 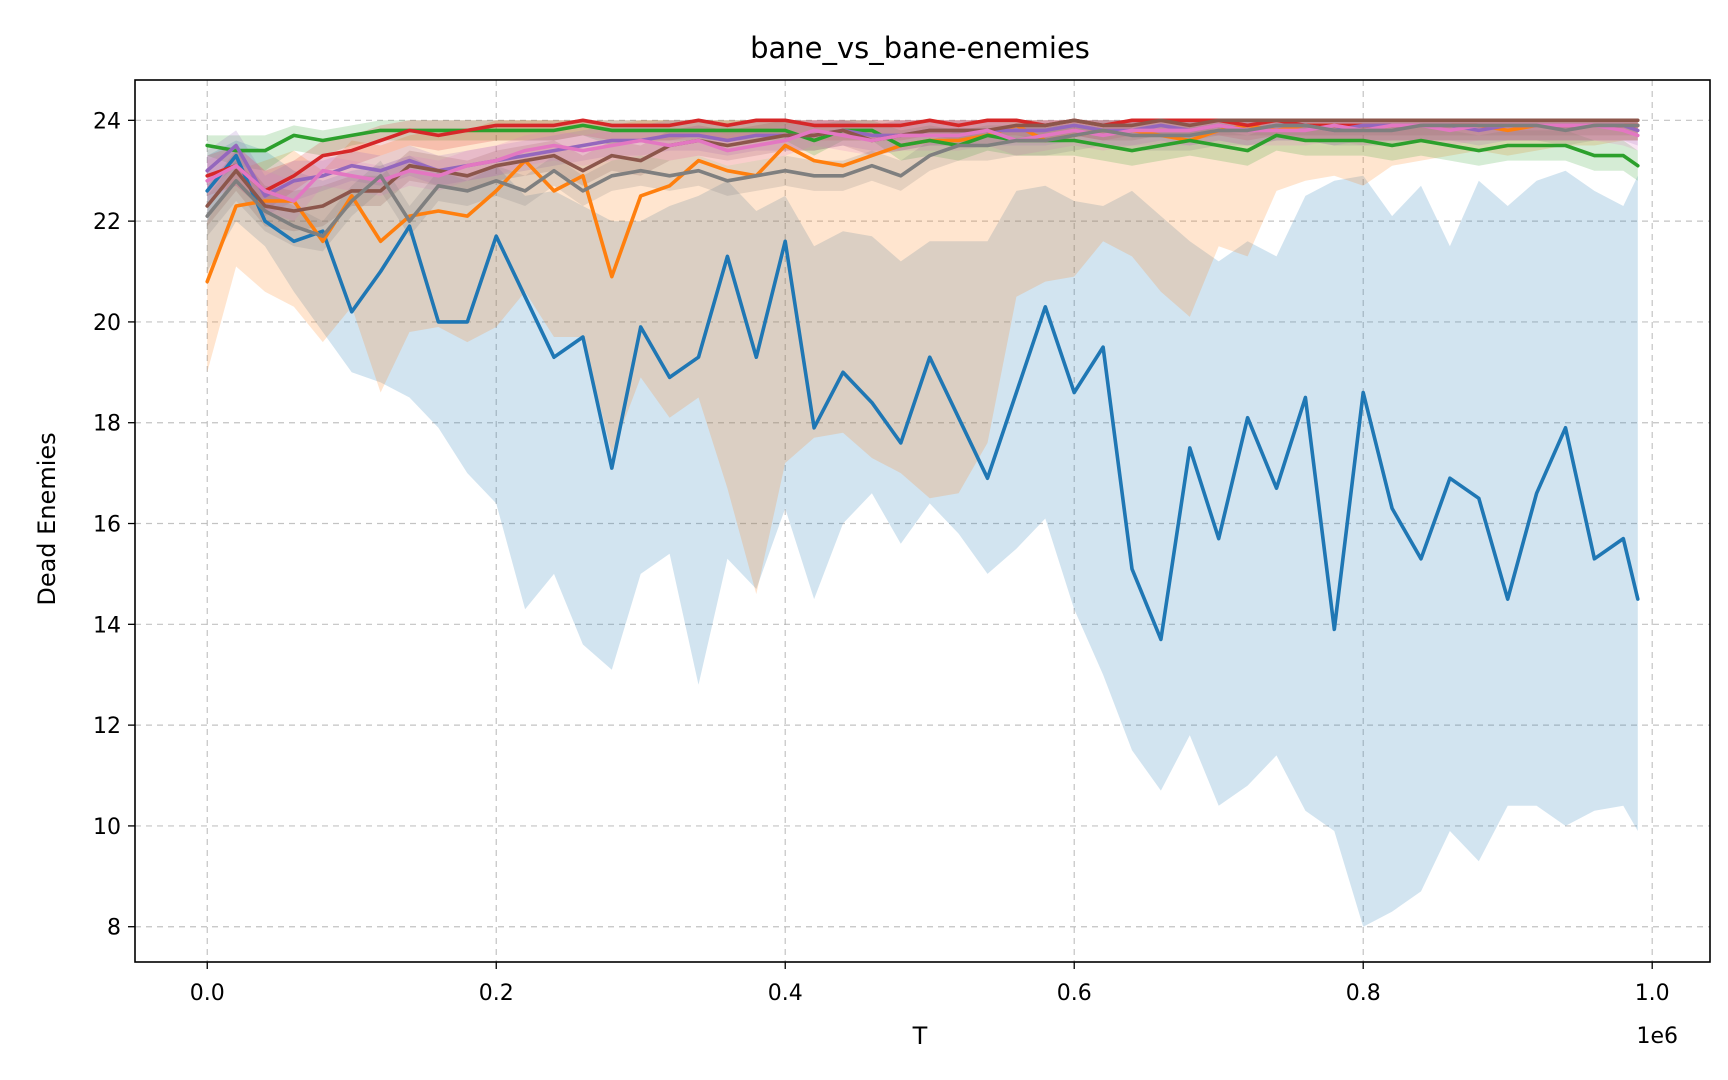 I want to click on series-5-band, so click(x=922, y=168).